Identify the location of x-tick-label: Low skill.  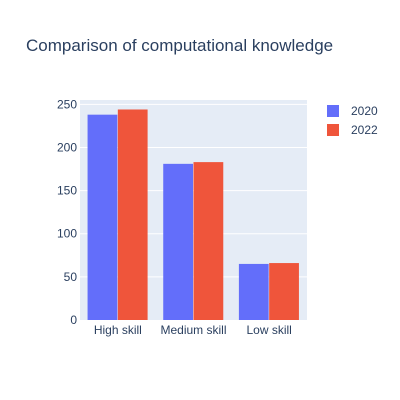
(268, 330).